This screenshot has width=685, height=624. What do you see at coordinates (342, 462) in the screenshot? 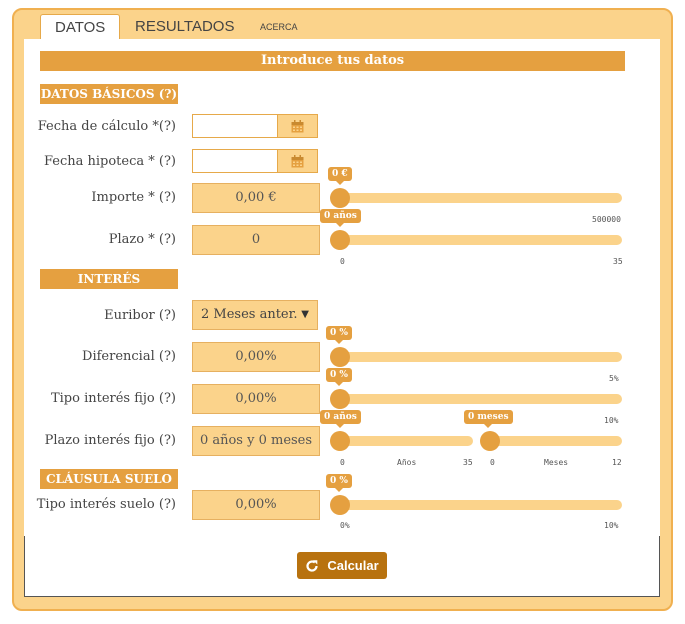
I see `plazo-fijo-years-min: 0` at bounding box center [342, 462].